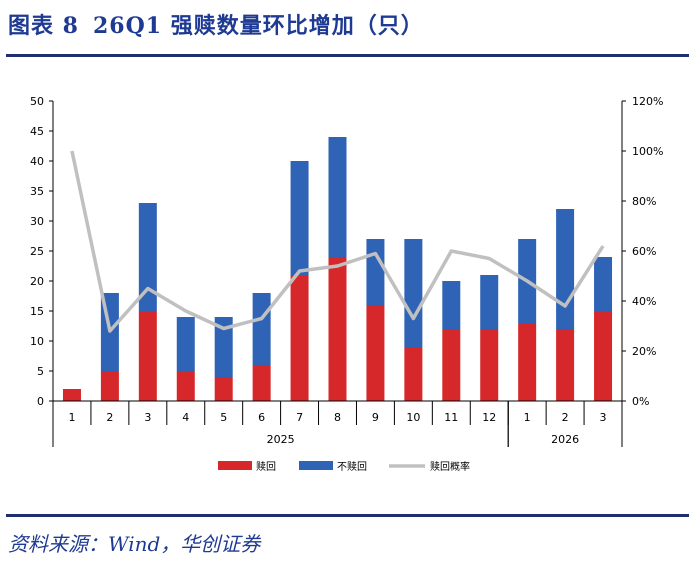  I want to click on right-tick-label: 80%, so click(644, 201).